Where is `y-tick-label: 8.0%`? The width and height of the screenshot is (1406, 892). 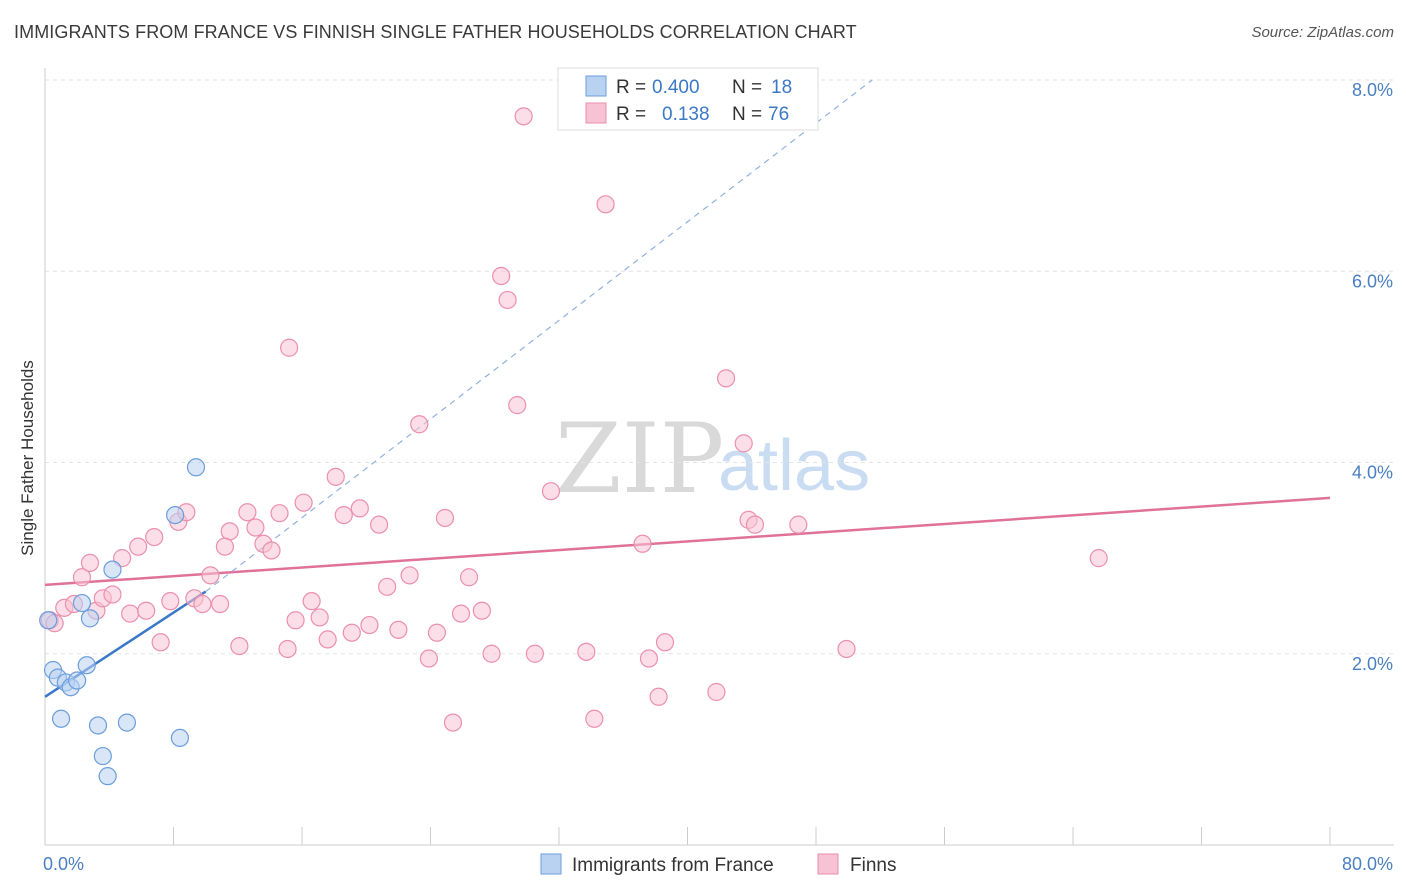
y-tick-label: 8.0% is located at coordinates (1372, 90).